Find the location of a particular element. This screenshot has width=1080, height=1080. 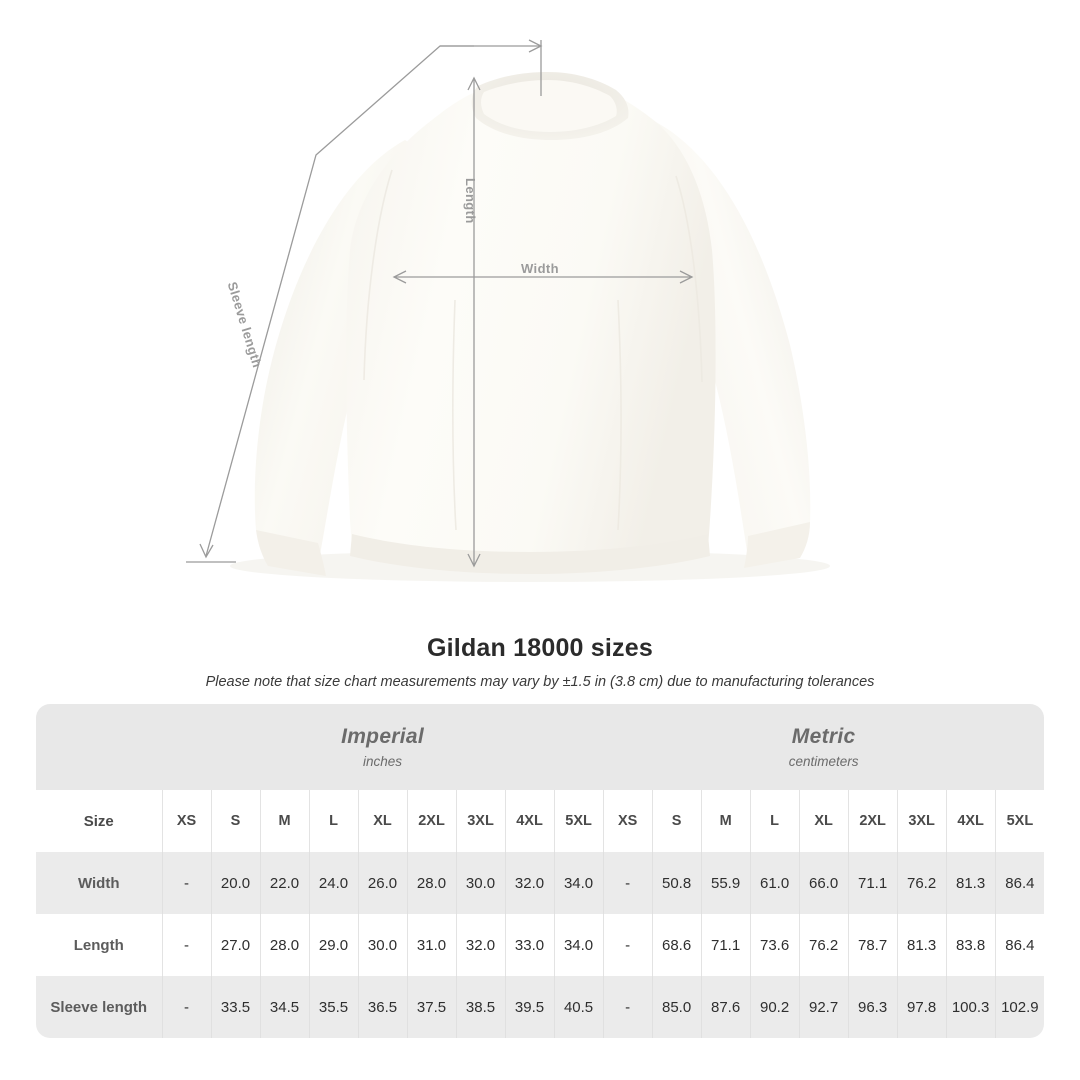

measurement-cell: 78.7 is located at coordinates (872, 945).